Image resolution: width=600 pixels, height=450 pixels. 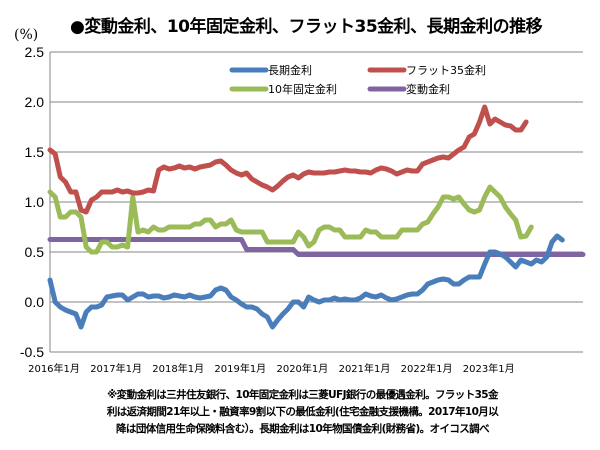 I want to click on x-tick-label: 2022年1月, so click(x=427, y=368).